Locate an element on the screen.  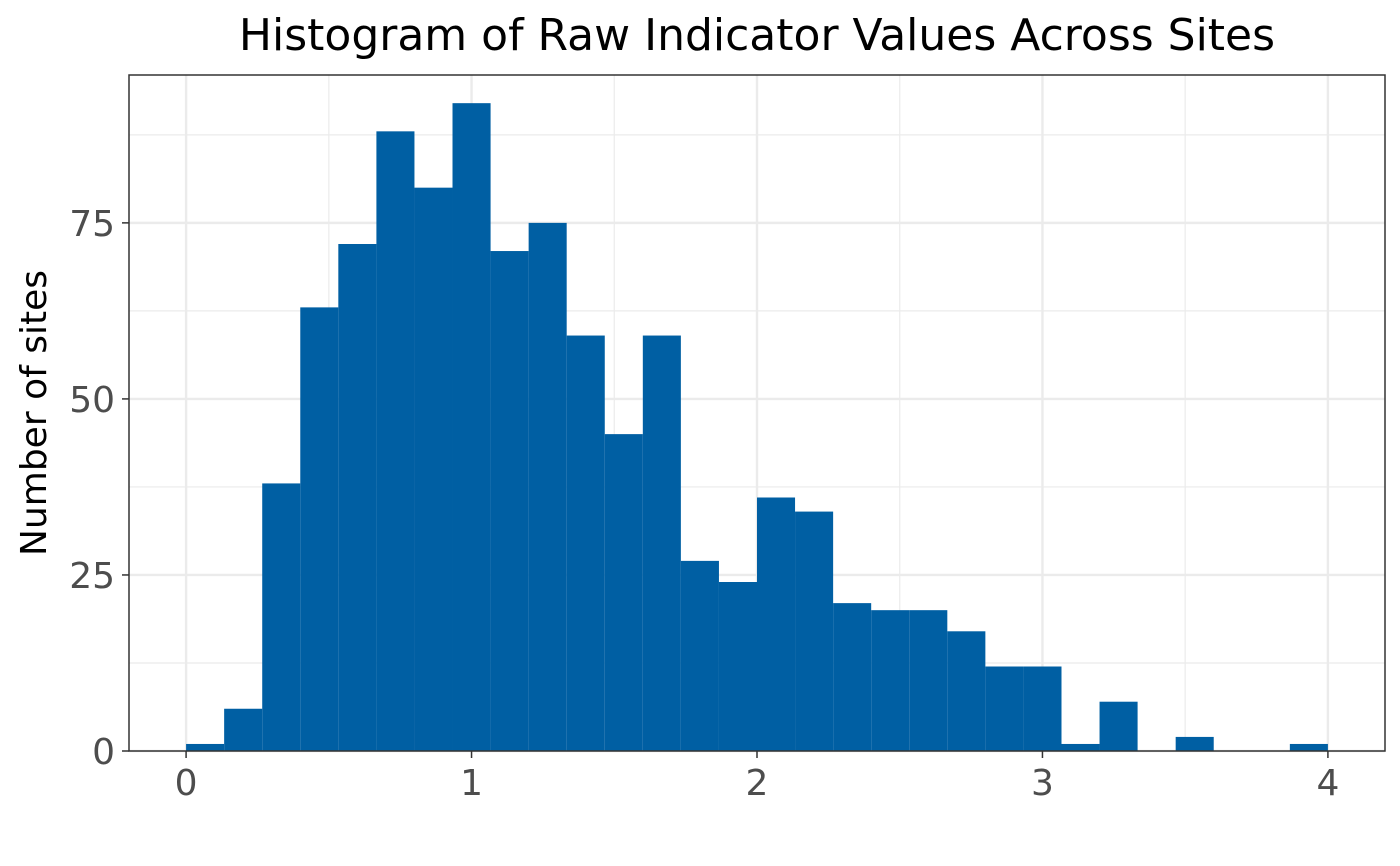
y-axis-ticks: 0 25 50 75 is located at coordinates (99, 488).